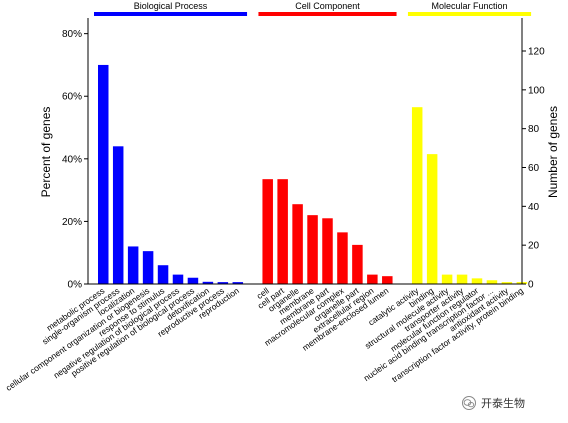 The image size is (568, 423). I want to click on left-tick-label: 80%, so click(72, 34).